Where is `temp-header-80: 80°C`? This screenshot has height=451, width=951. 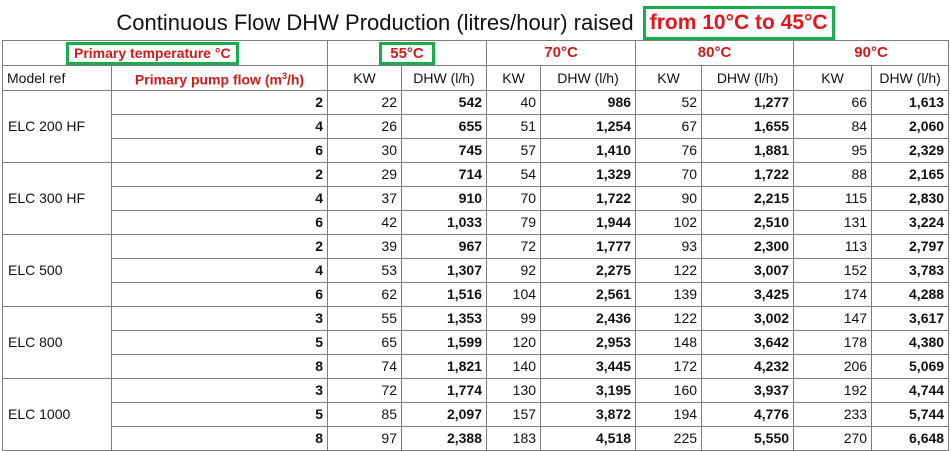 temp-header-80: 80°C is located at coordinates (715, 53).